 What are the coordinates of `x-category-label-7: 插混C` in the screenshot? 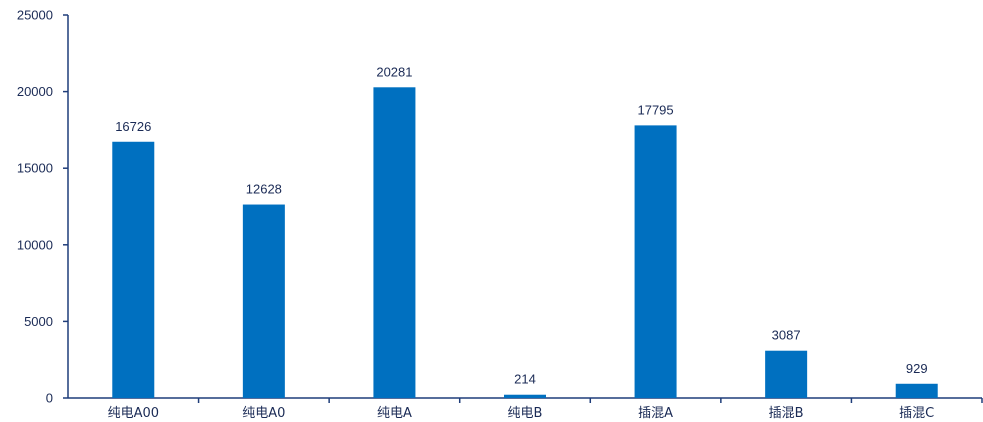 It's located at (916, 413).